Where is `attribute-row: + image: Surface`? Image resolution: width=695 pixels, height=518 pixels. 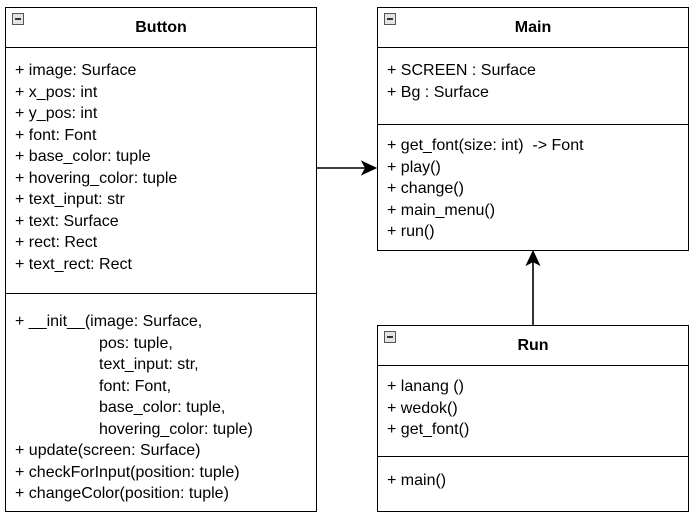 attribute-row: + image: Surface is located at coordinates (76, 70).